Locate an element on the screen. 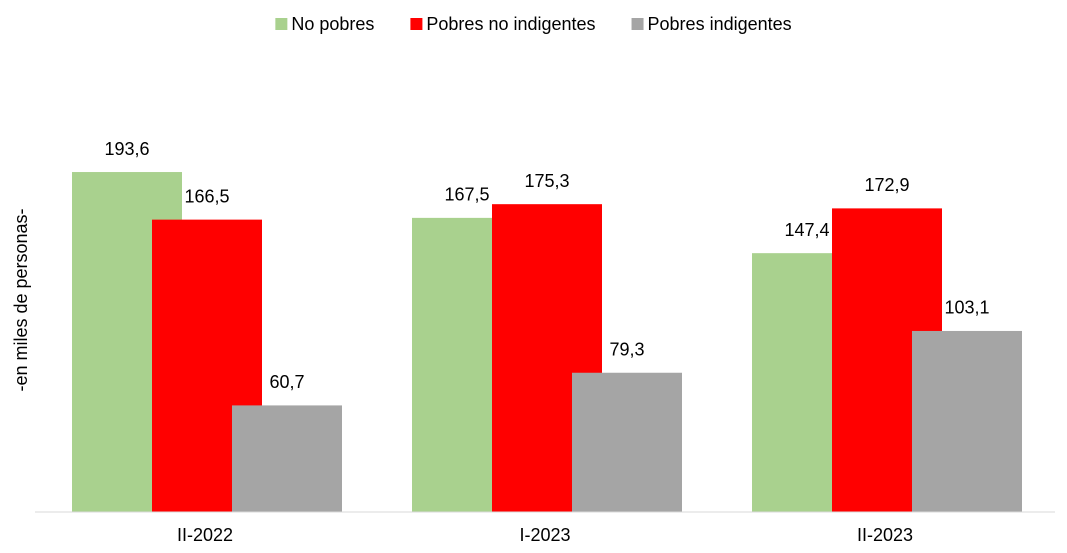  data-label: 175,3 is located at coordinates (546, 181).